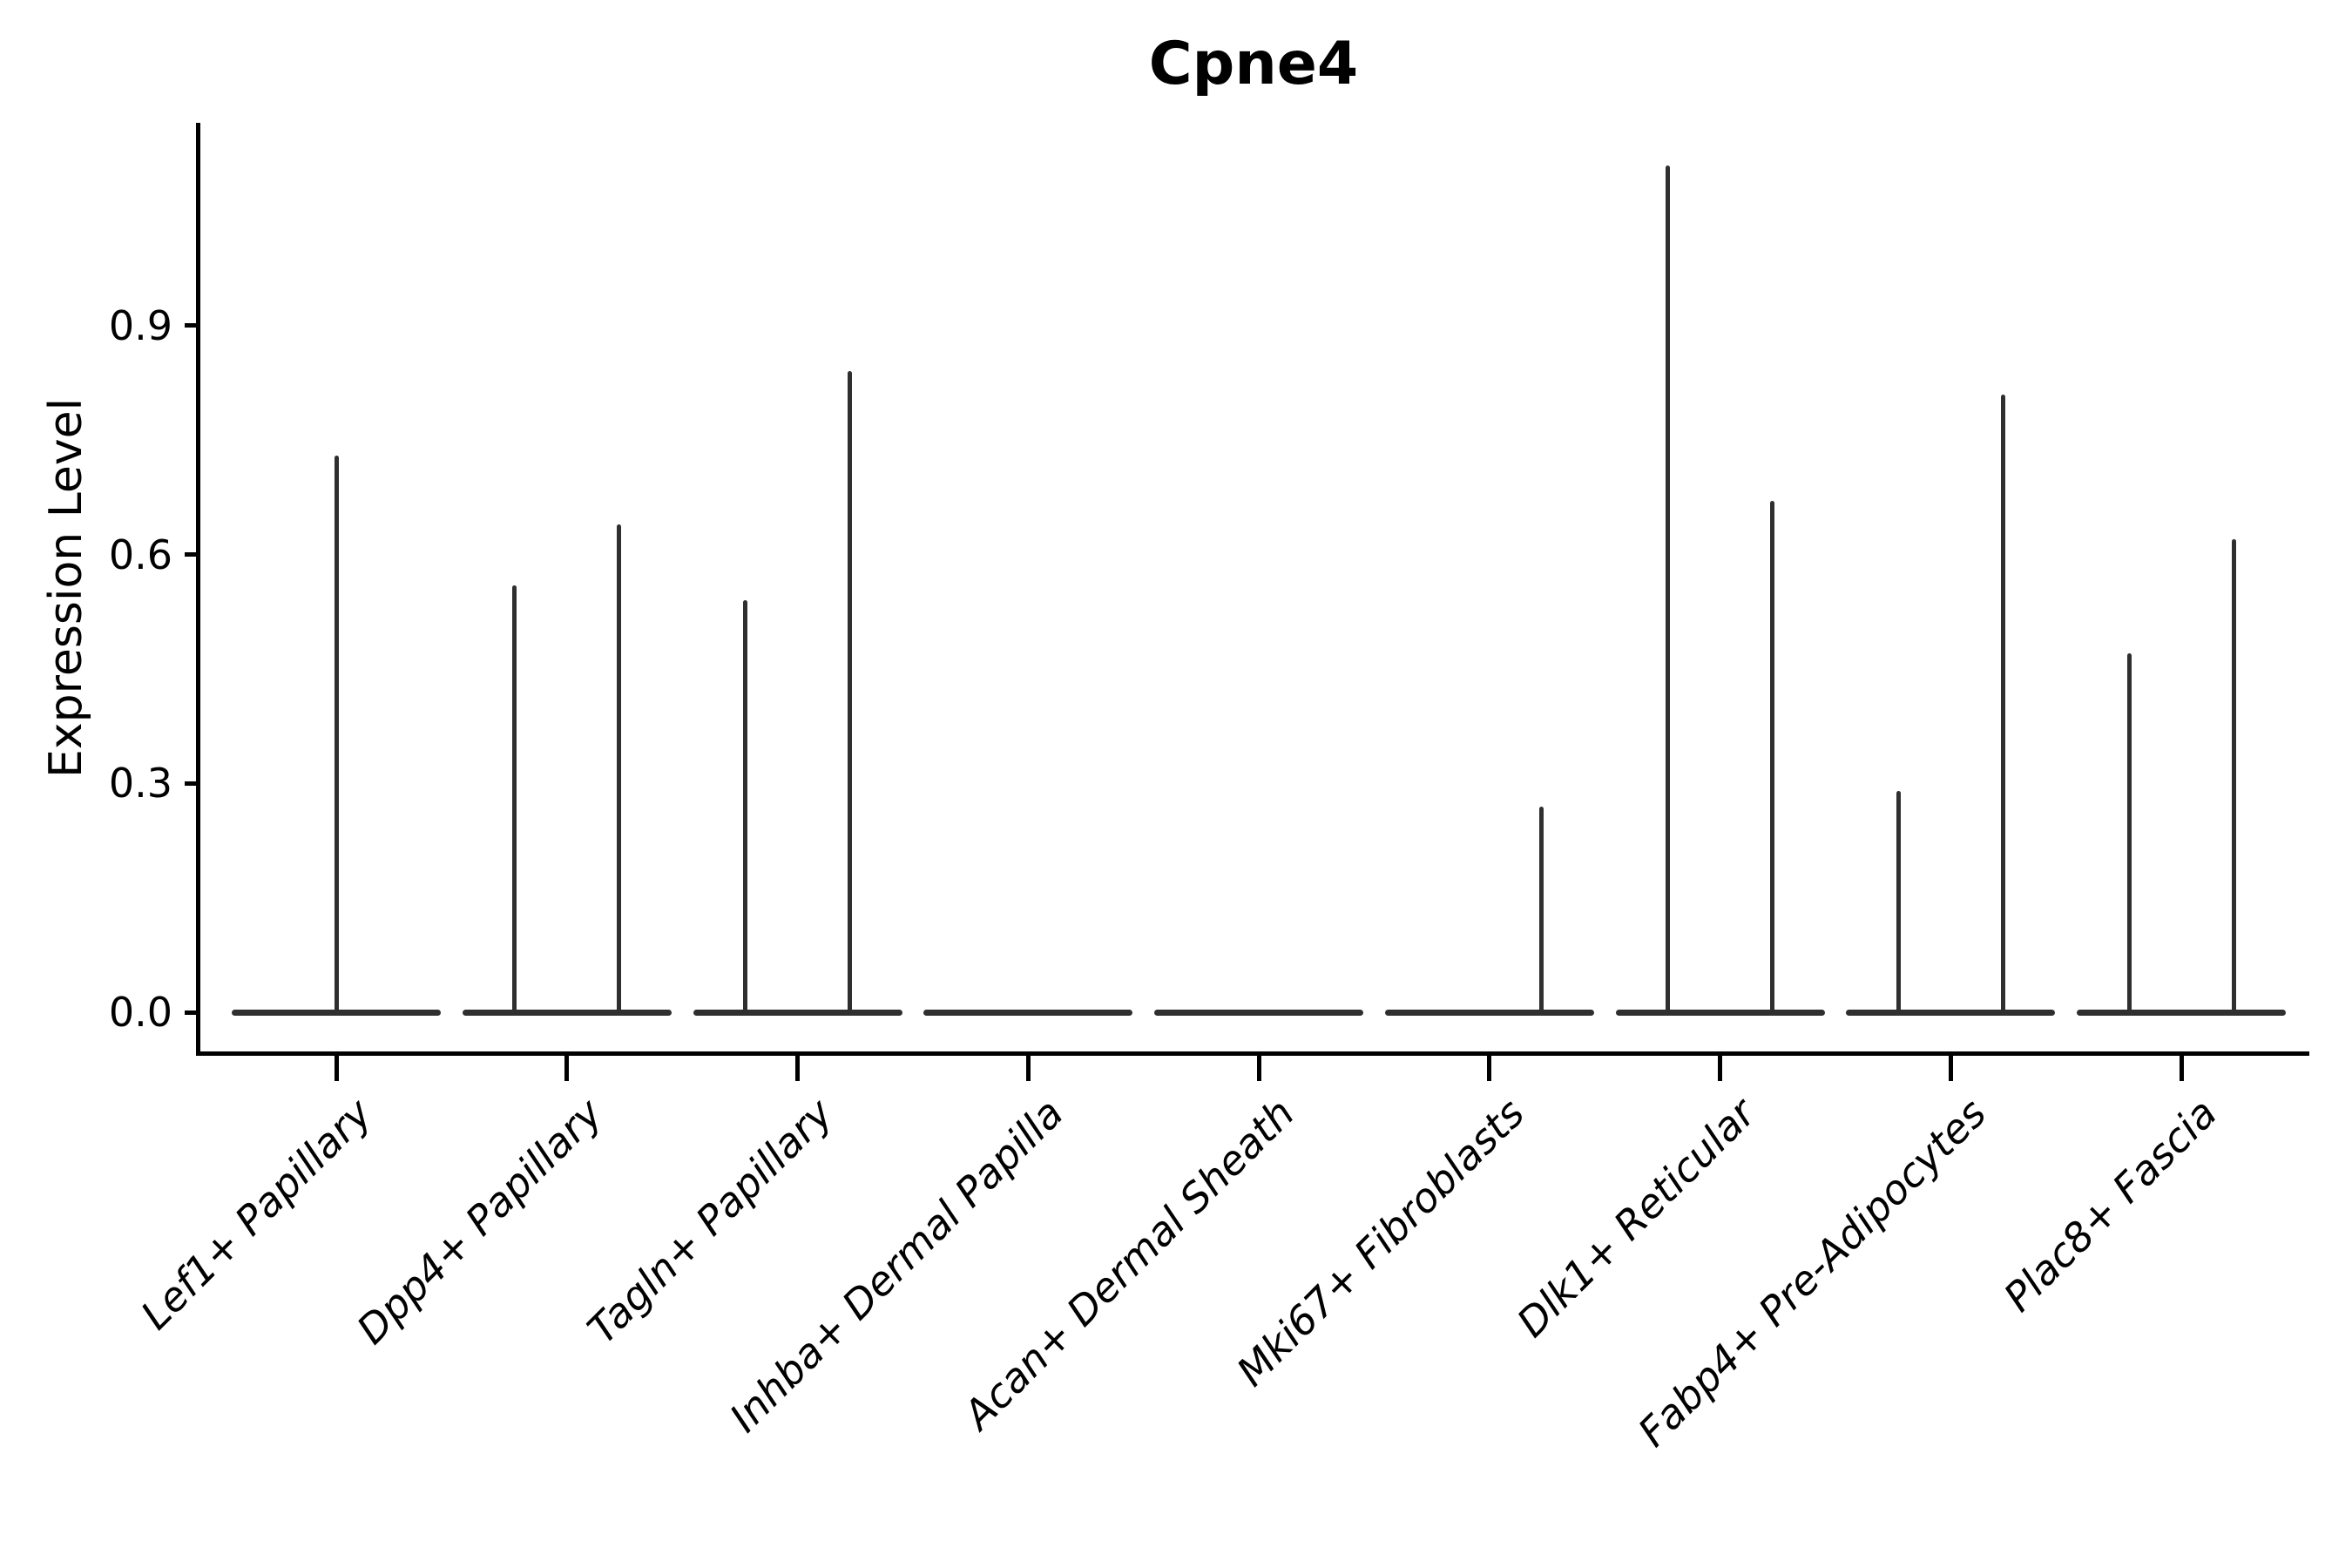  What do you see at coordinates (140, 325) in the screenshot?
I see `y-tick-label: 0.9` at bounding box center [140, 325].